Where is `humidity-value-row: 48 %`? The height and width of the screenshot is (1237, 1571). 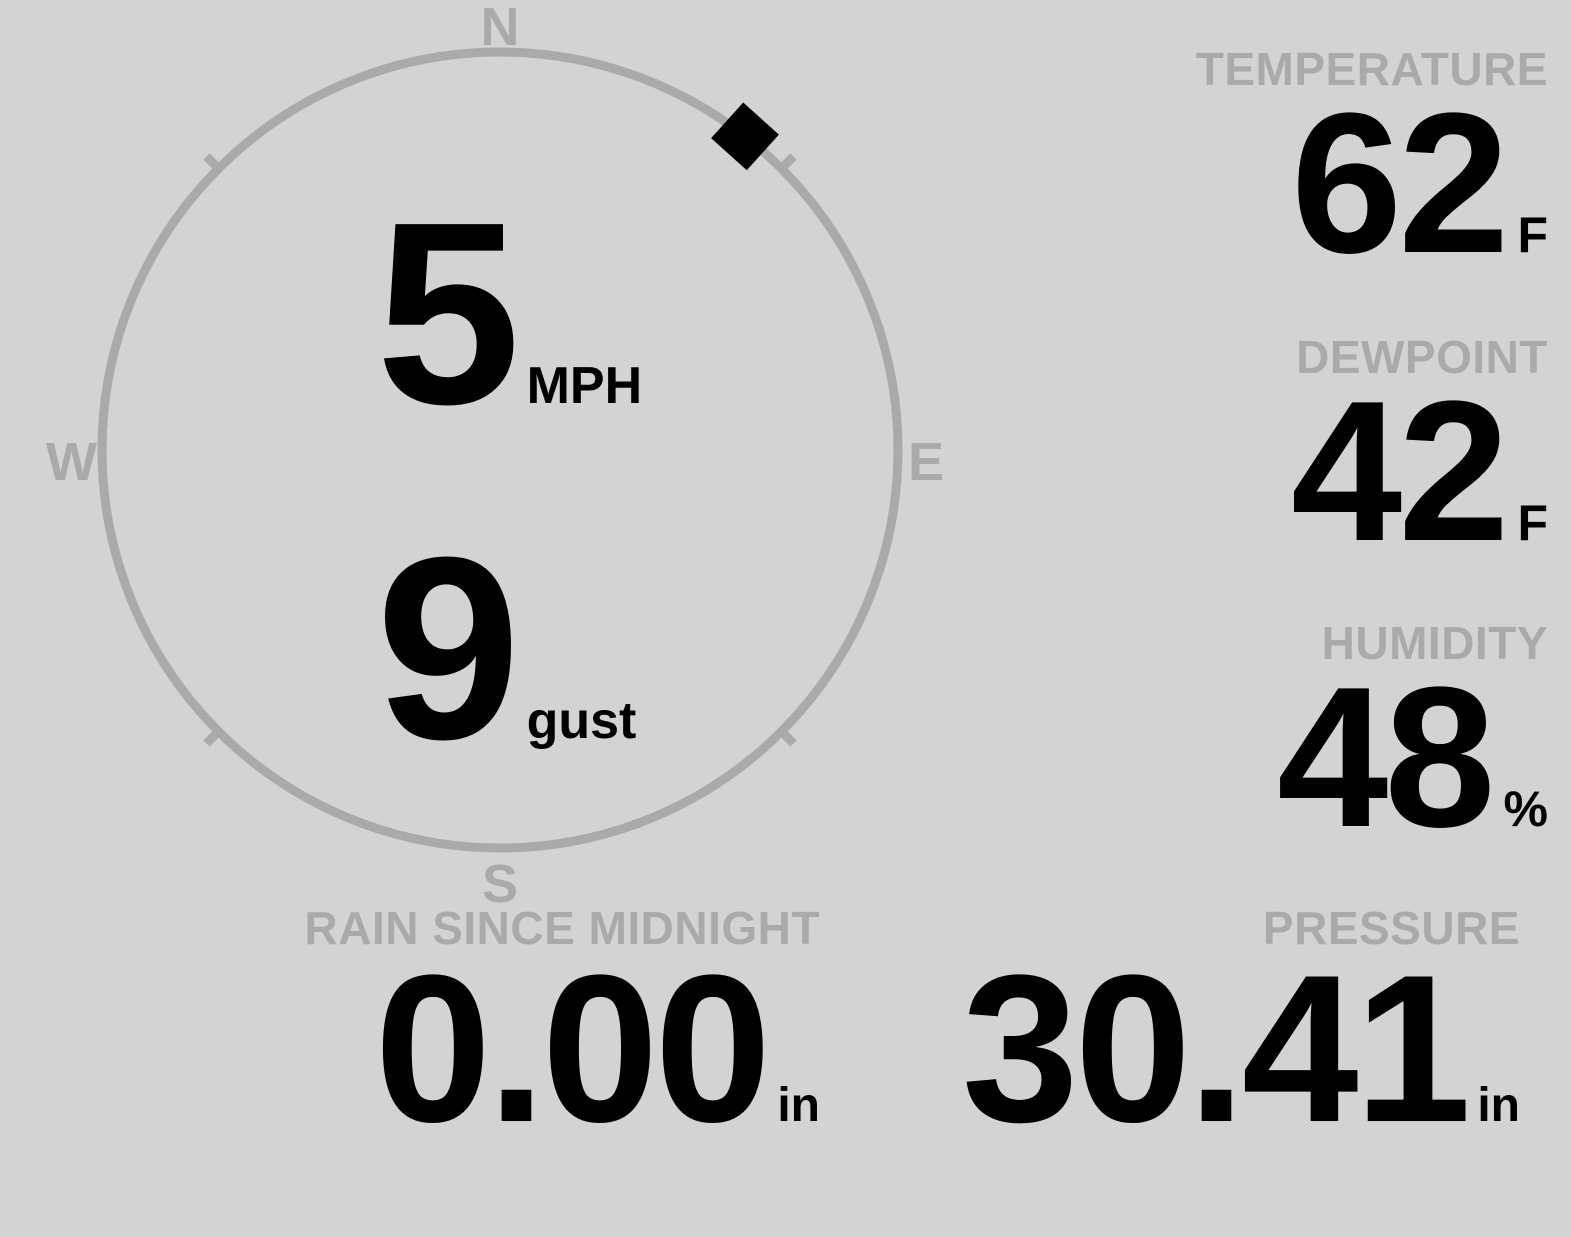 humidity-value-row: 48 % is located at coordinates (1338, 757).